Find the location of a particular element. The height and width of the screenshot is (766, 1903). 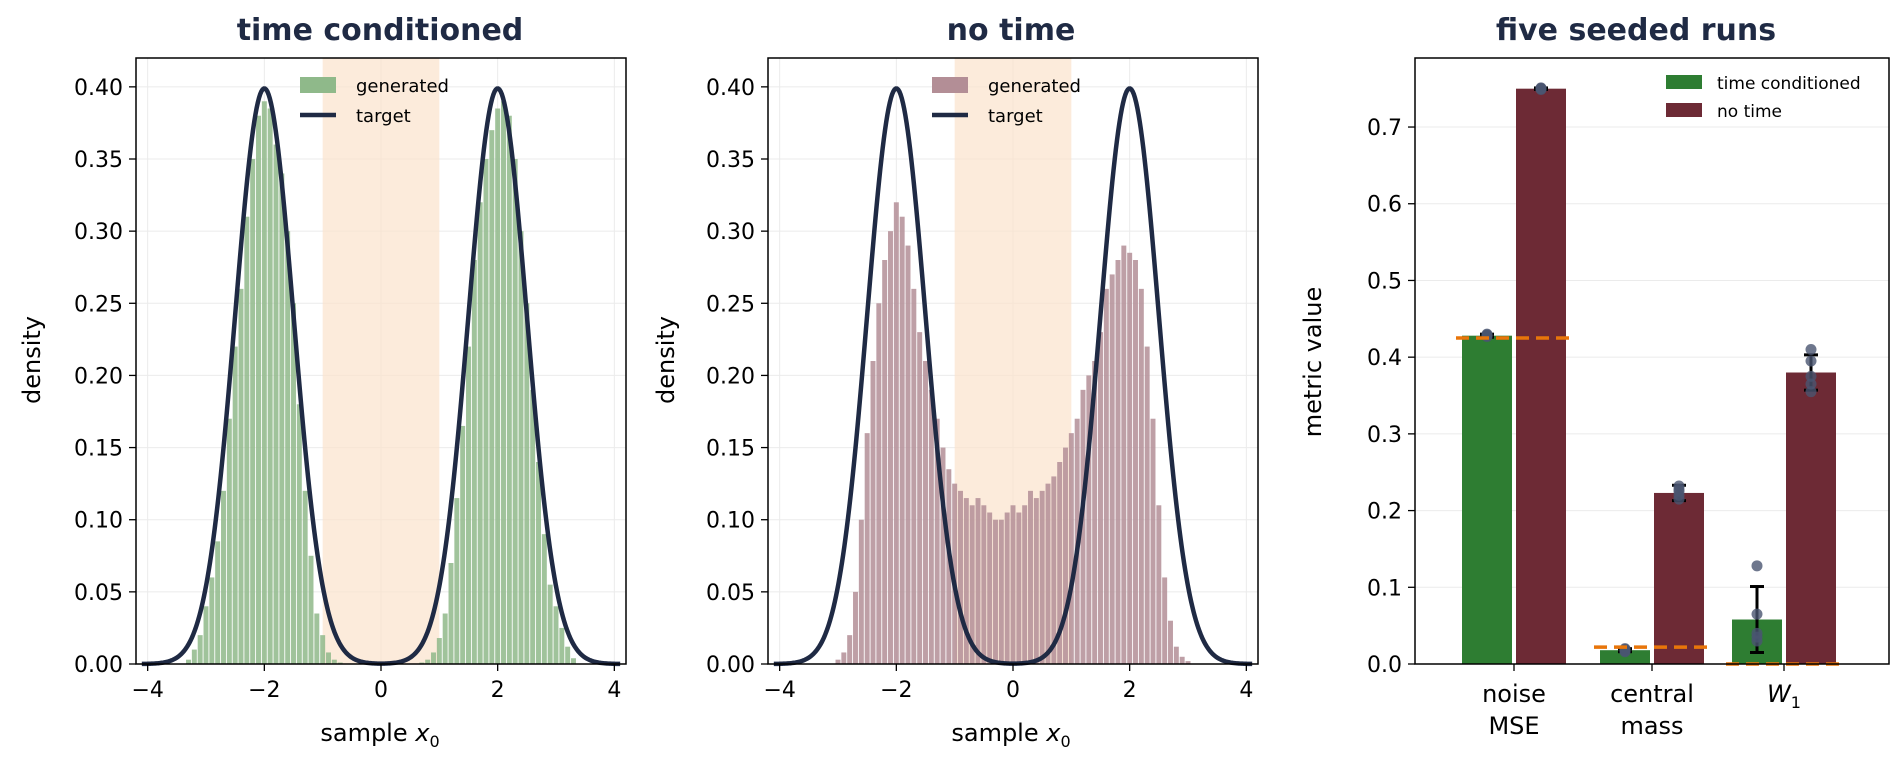

legend: time conditioned no time is located at coordinates (1763, 98).